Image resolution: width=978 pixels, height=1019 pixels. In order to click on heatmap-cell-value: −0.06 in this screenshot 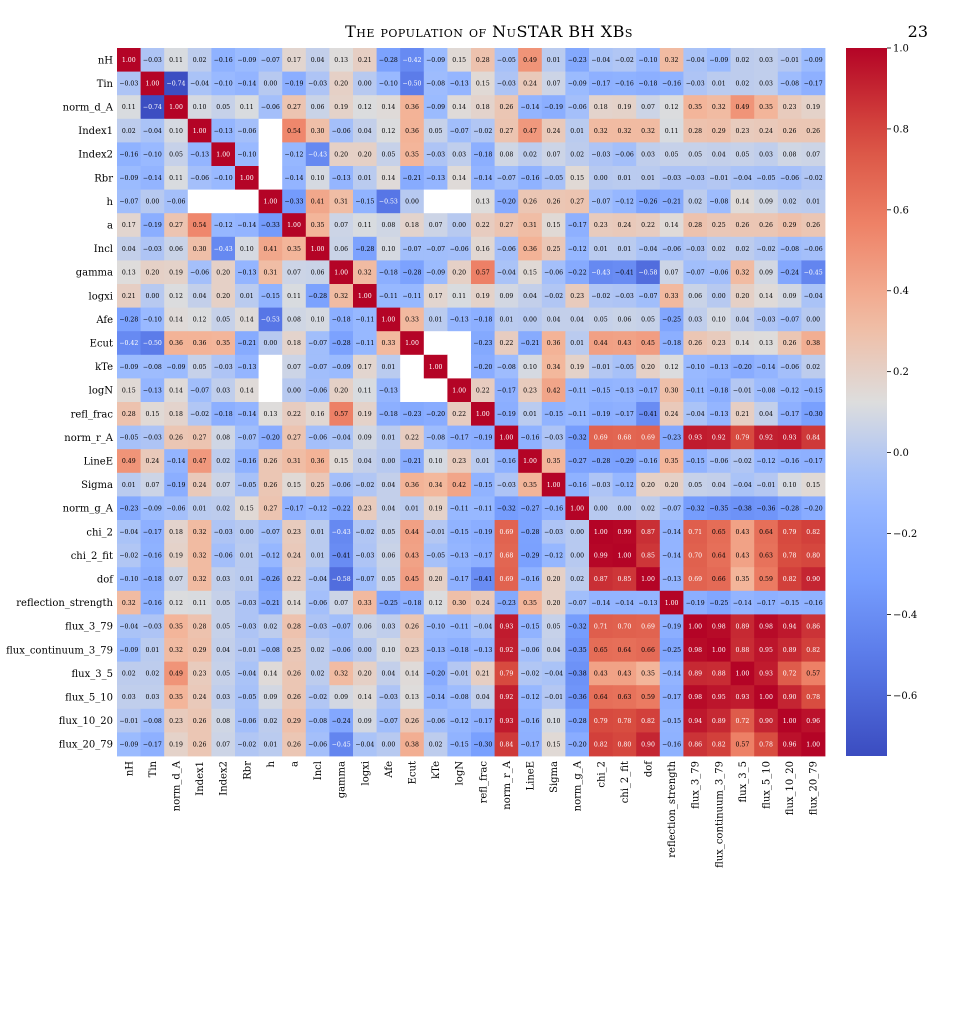, I will do `click(718, 461)`.